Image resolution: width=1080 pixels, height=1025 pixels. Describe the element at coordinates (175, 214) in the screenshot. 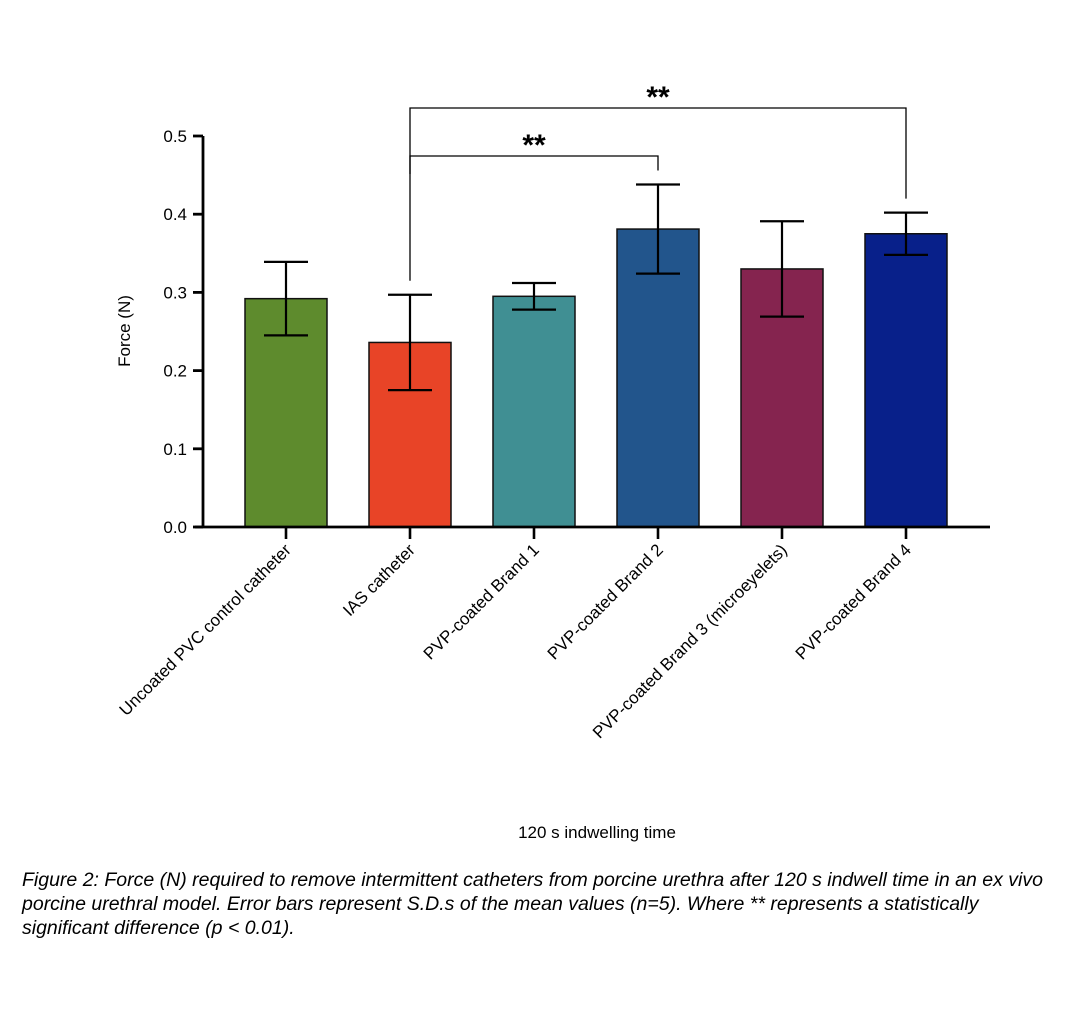

I see `y-tick-label: 0.4` at that location.